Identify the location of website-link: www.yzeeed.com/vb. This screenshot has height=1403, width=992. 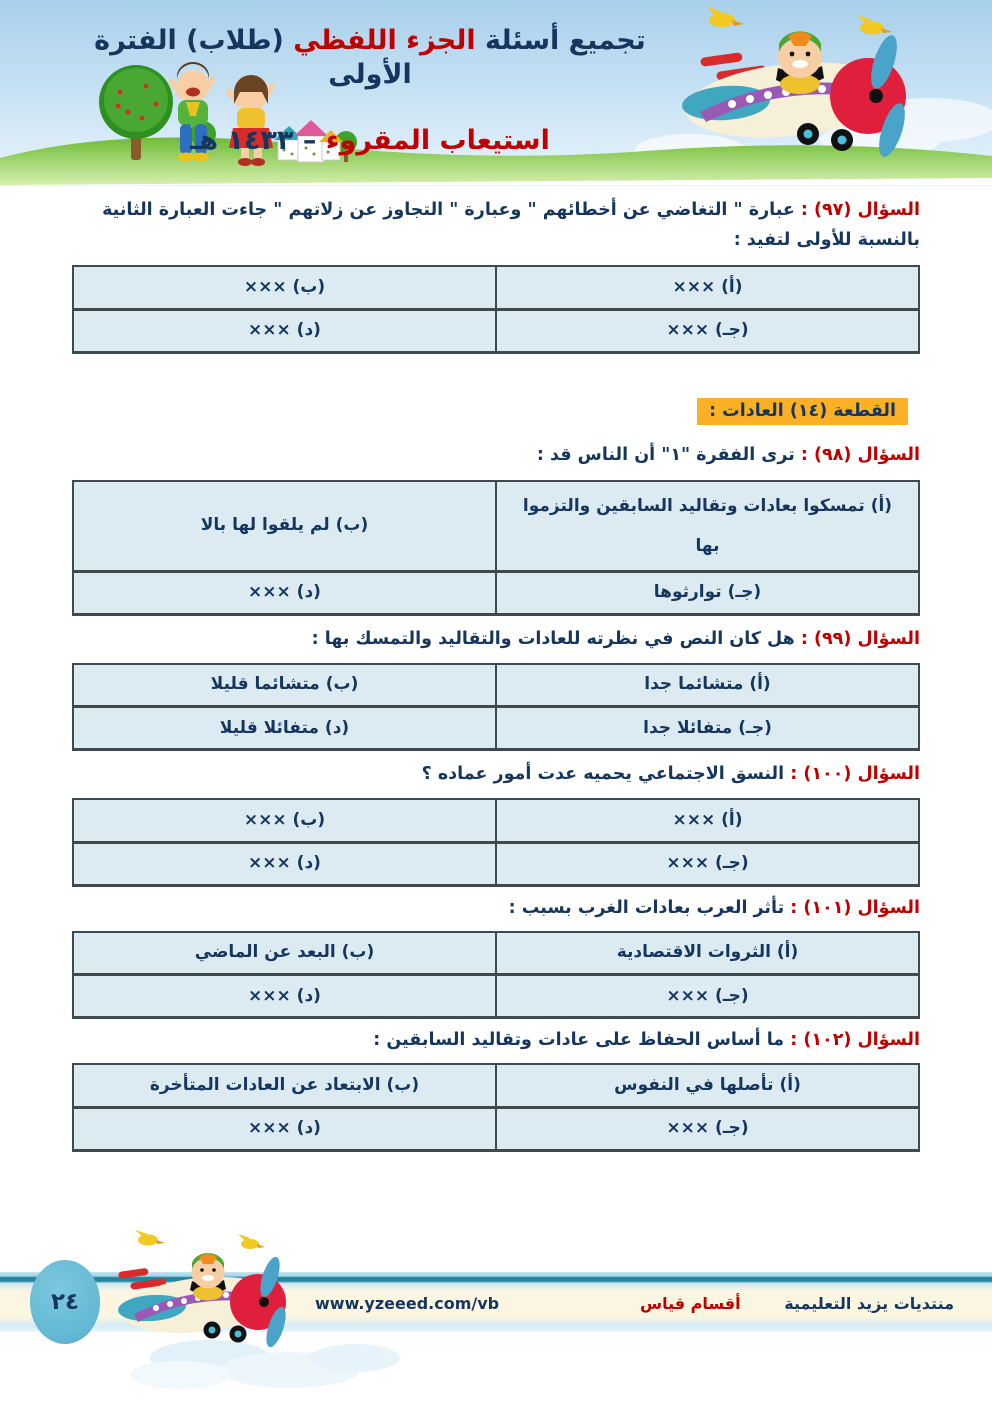
(407, 1303).